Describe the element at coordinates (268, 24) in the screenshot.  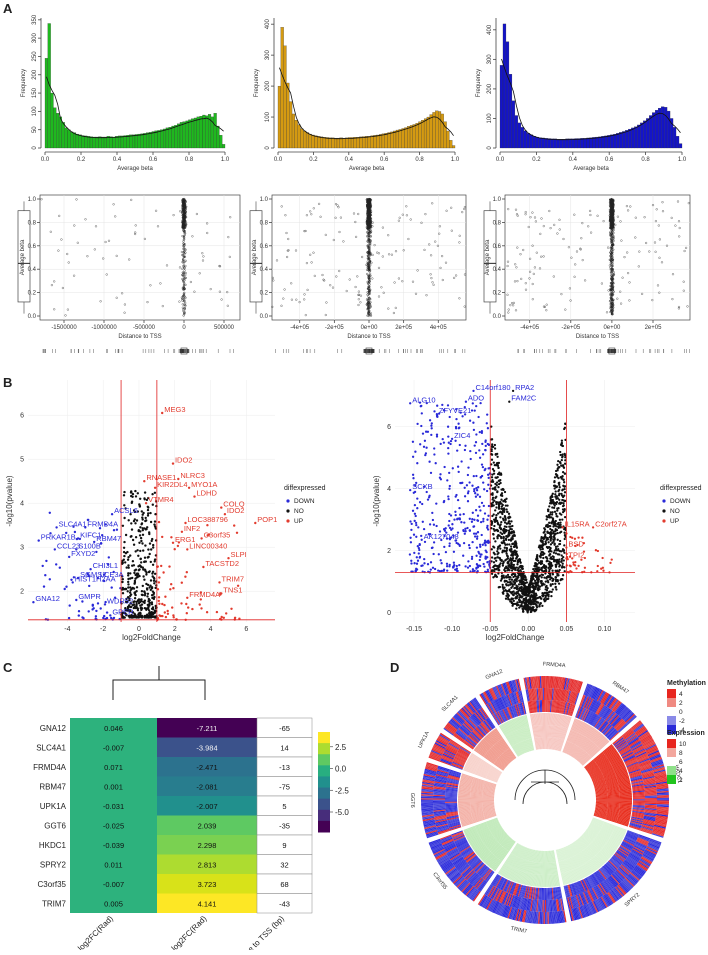
I see `y-tick-label: 400` at that location.